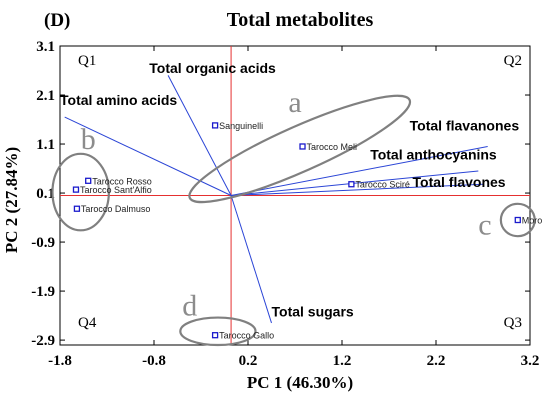  I want to click on quadrant-label: Q1, so click(87, 61).